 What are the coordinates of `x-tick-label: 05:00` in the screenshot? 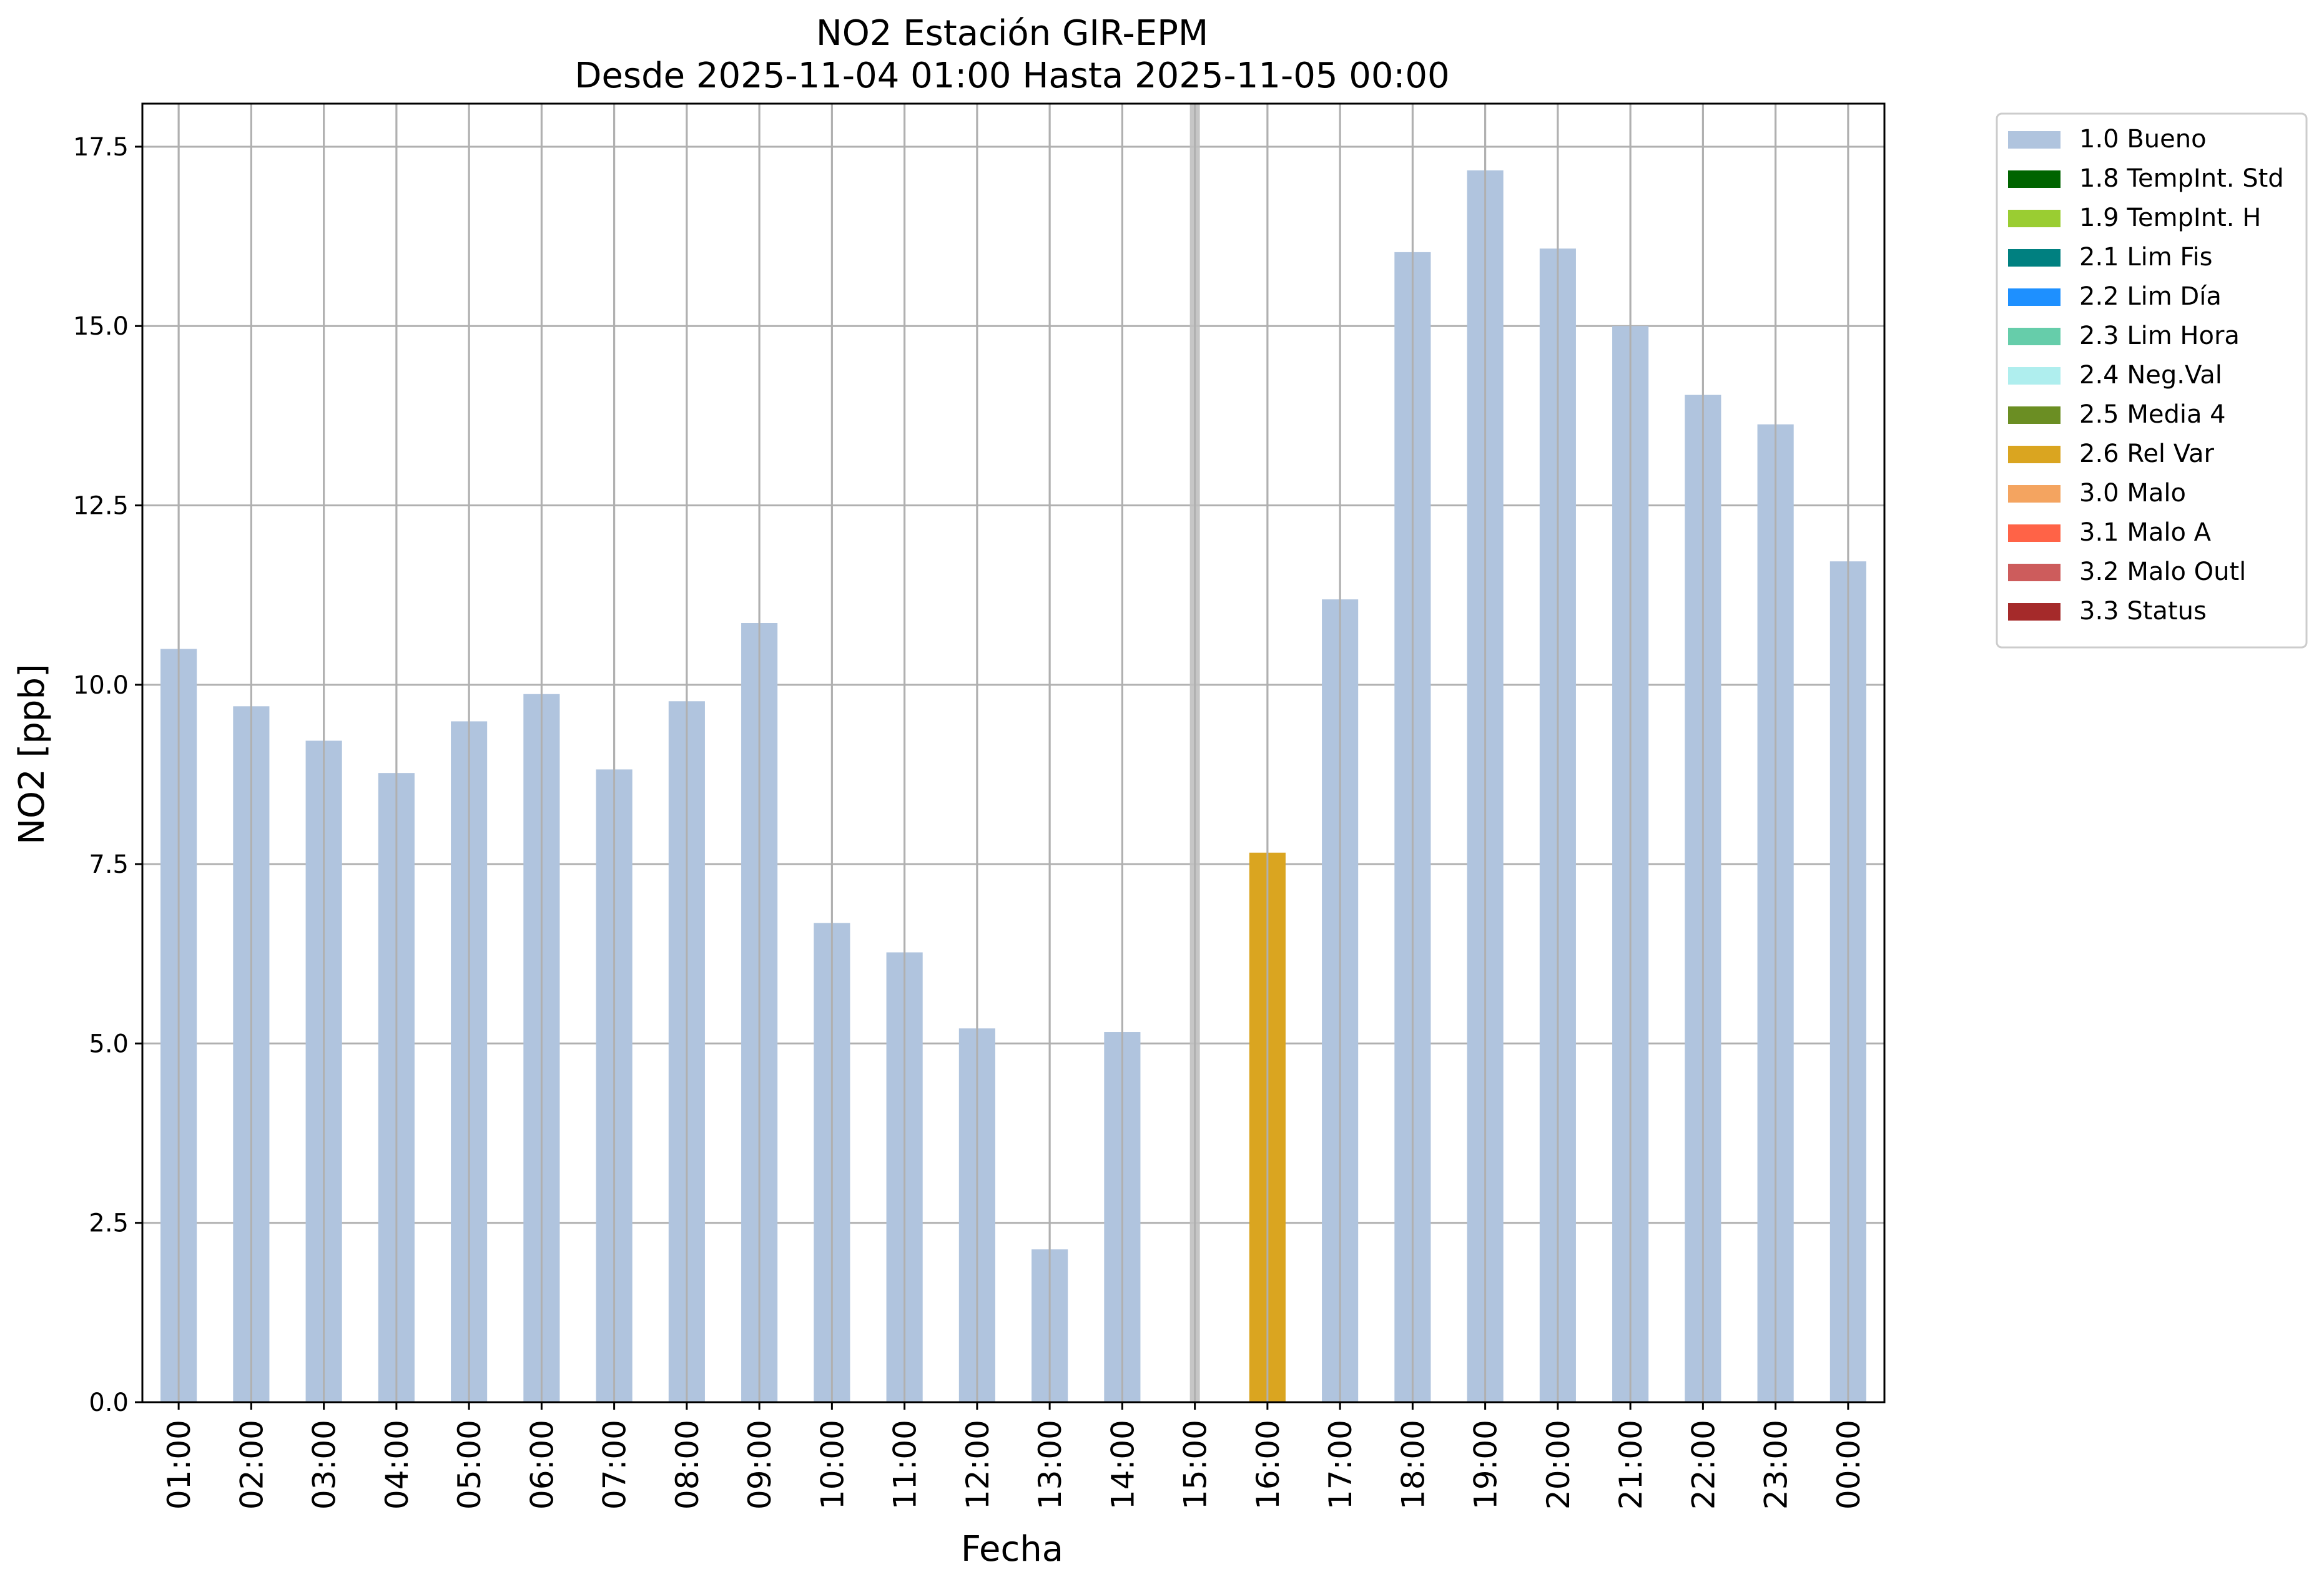 It's located at (469, 1465).